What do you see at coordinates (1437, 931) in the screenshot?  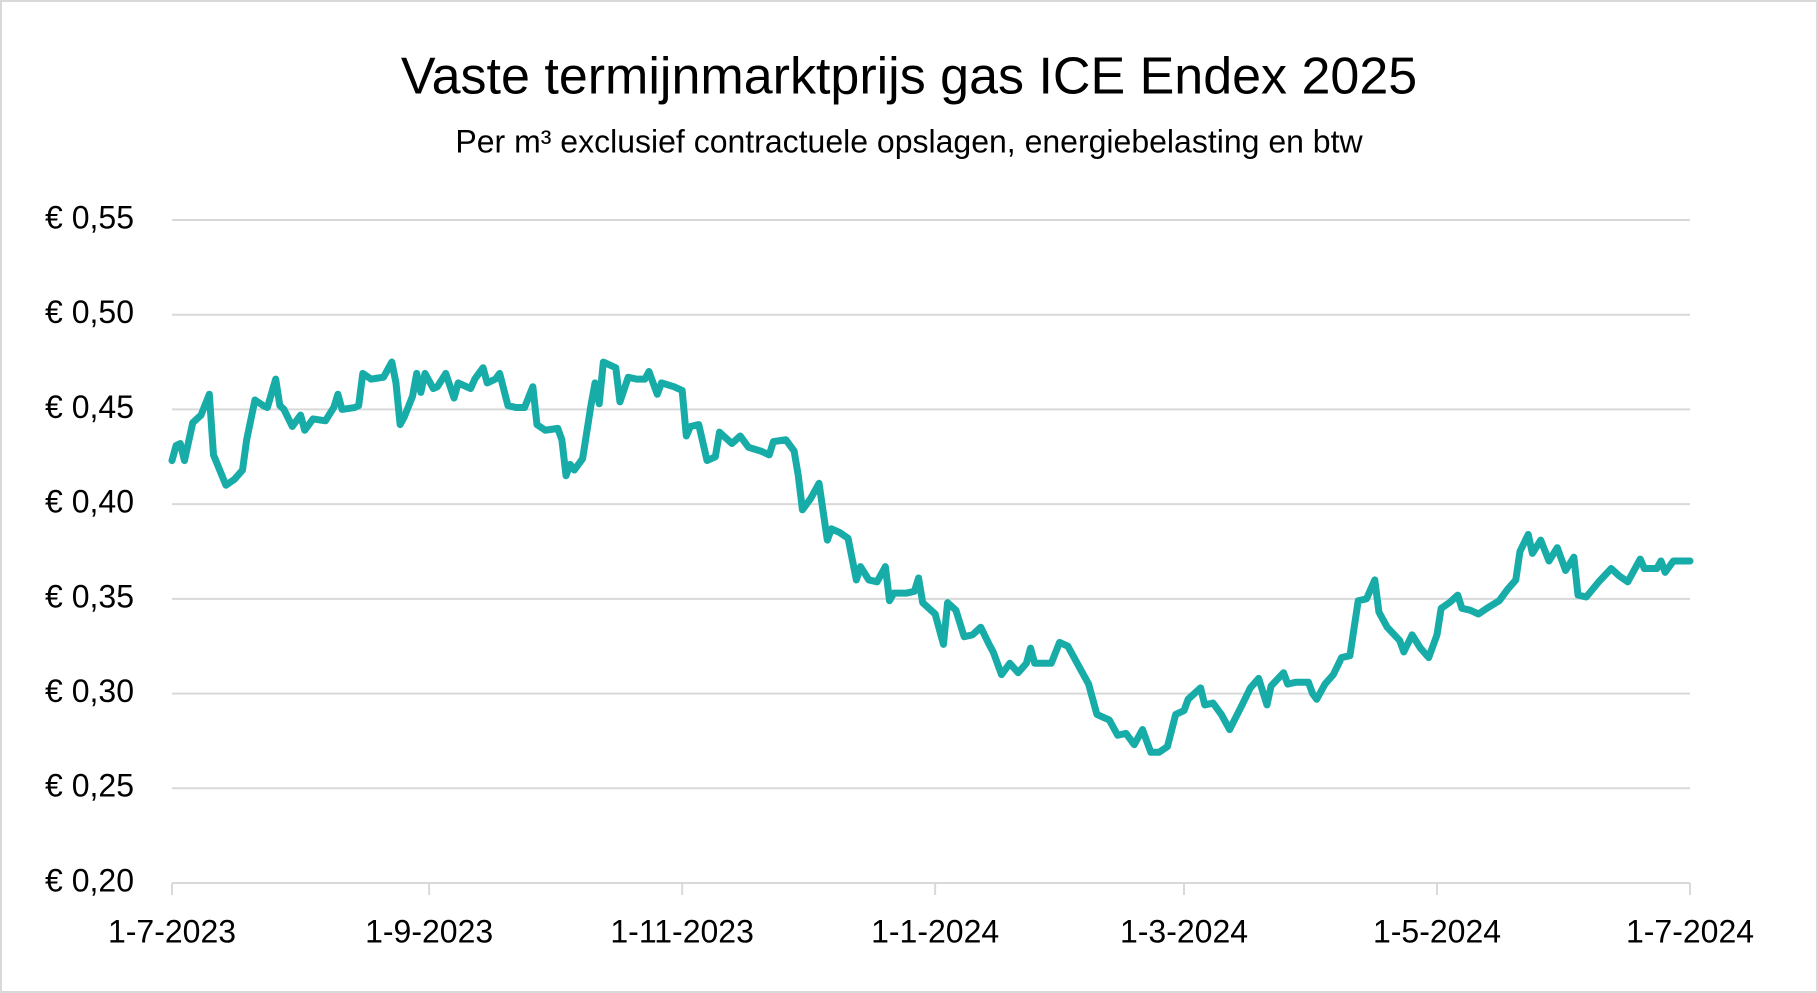 I see `x-tick-label: 1-5-2024` at bounding box center [1437, 931].